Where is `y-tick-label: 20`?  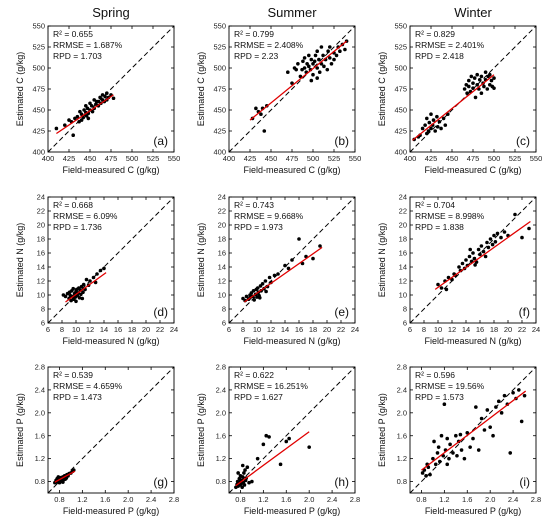 y-tick-label: 20 is located at coordinates (403, 225).